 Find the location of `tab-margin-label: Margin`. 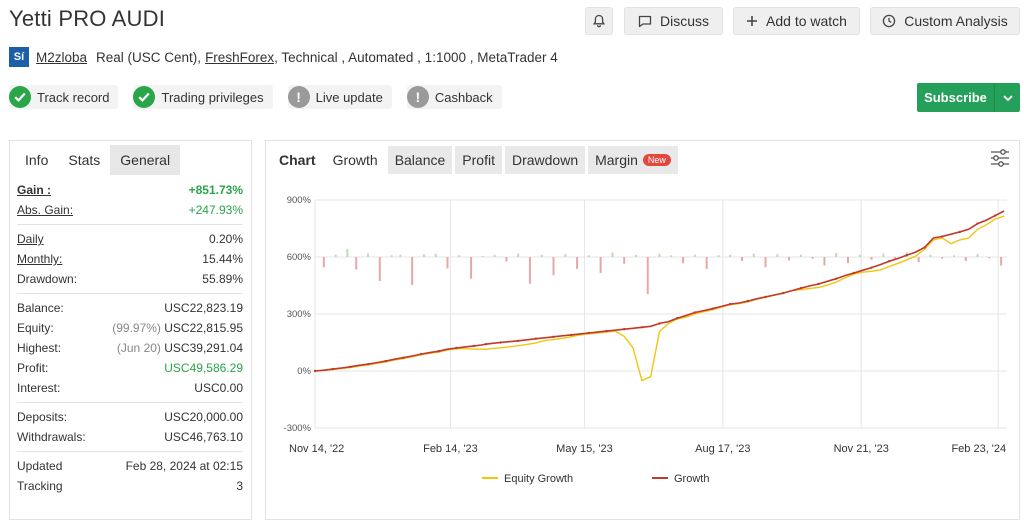

tab-margin-label: Margin is located at coordinates (616, 160).